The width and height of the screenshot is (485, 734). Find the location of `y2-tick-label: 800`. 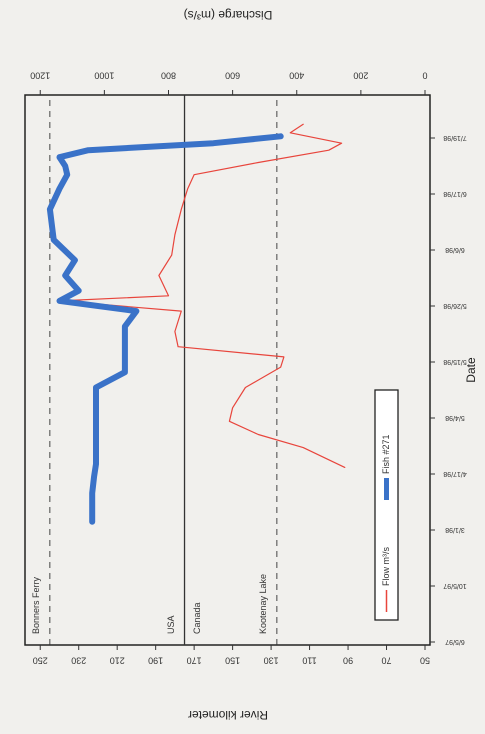

y2-tick-label: 800 is located at coordinates (168, 76).